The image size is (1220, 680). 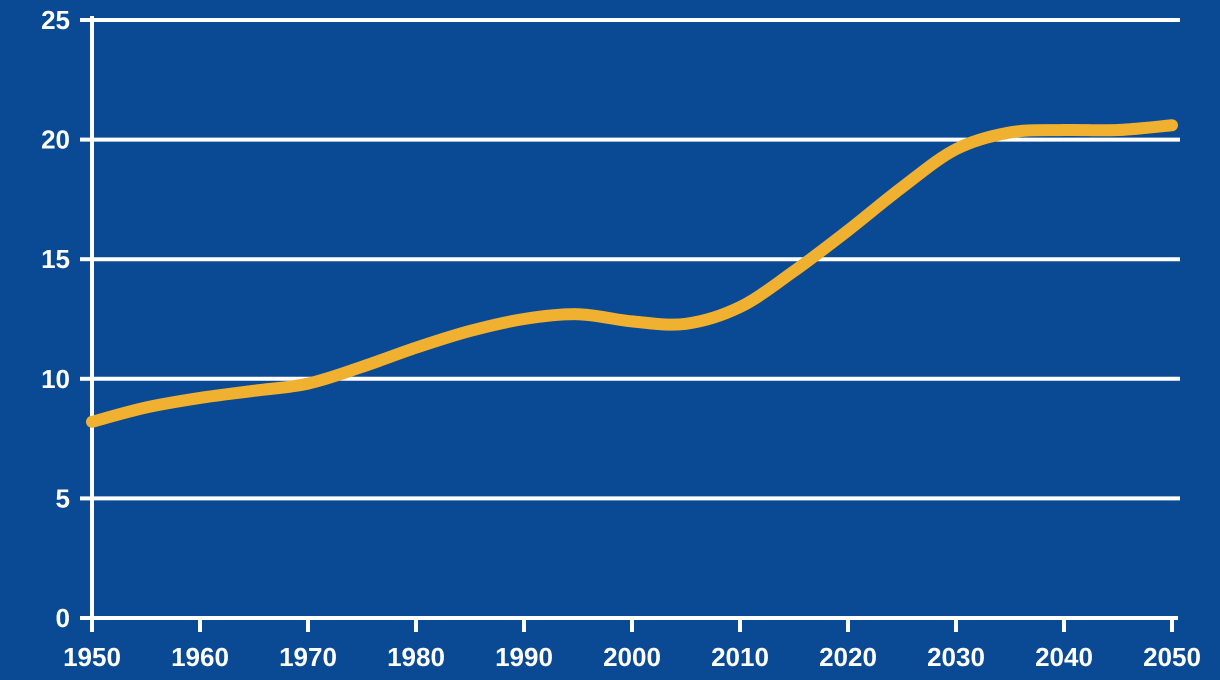 I want to click on y-tick-label-15: 15, so click(x=55, y=259).